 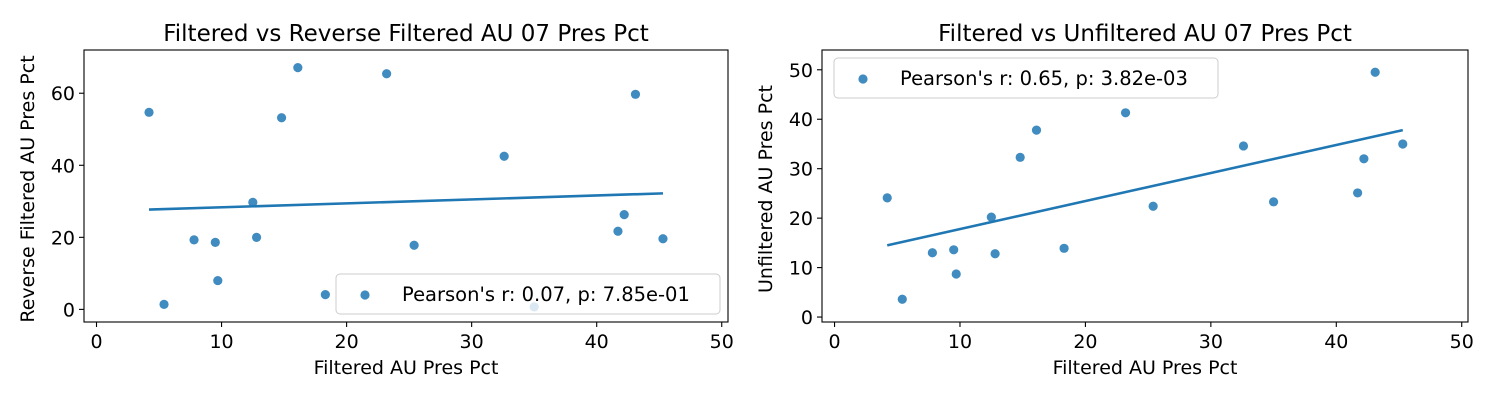 I want to click on legend: Pearson's r: 0.07, p: 7.85e-01, so click(x=528, y=294).